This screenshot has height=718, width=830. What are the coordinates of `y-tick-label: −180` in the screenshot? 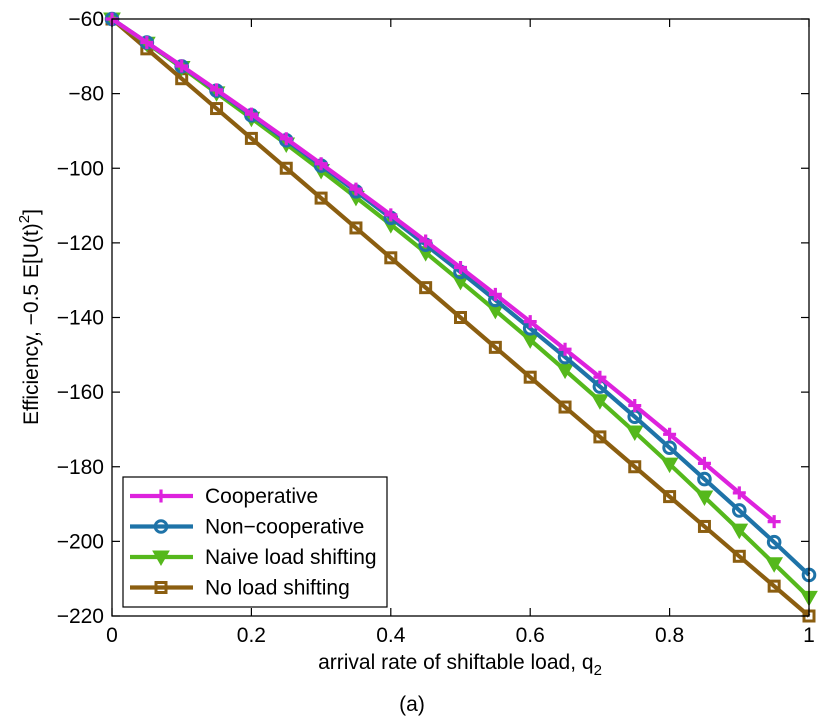 It's located at (80, 467).